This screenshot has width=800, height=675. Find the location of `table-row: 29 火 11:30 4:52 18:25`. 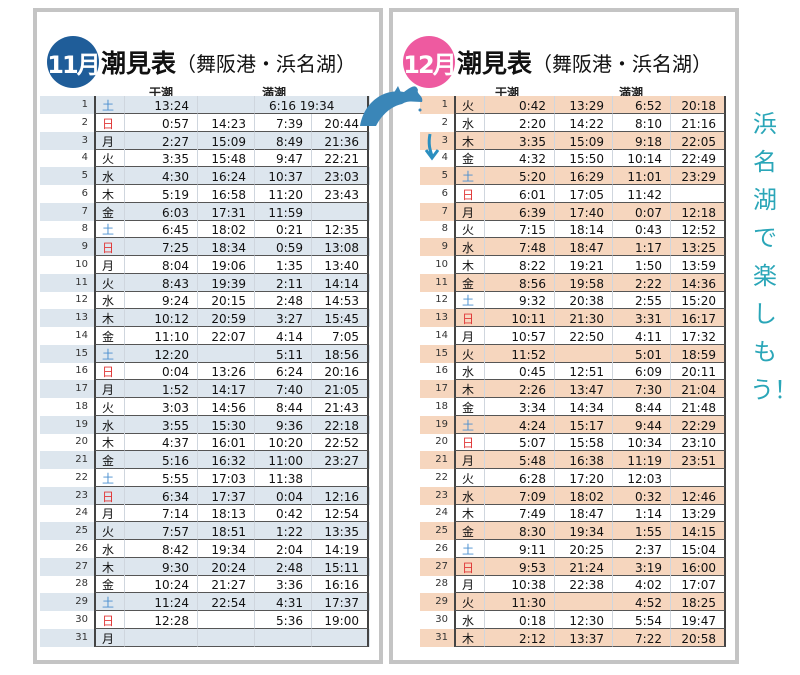

table-row: 29 火 11:30 4:52 18:25 is located at coordinates (573, 602).